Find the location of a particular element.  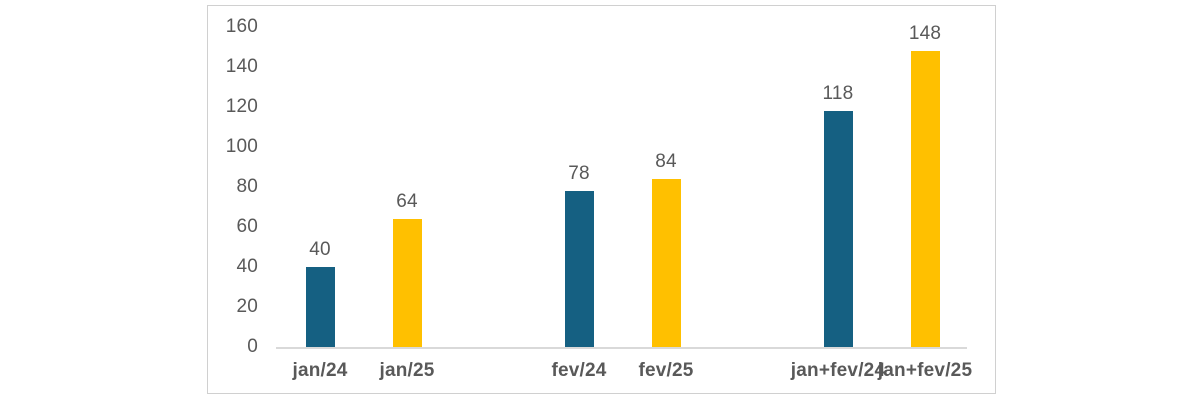

y-axis-tick-label: 80 is located at coordinates (247, 186).